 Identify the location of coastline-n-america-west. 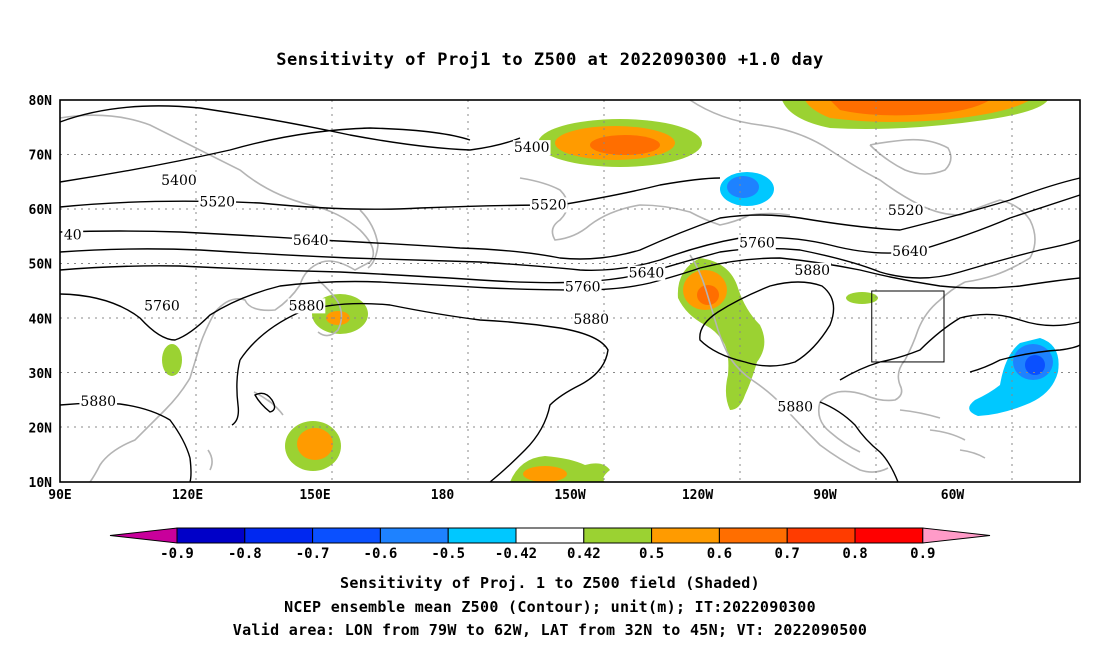
(789, 363).